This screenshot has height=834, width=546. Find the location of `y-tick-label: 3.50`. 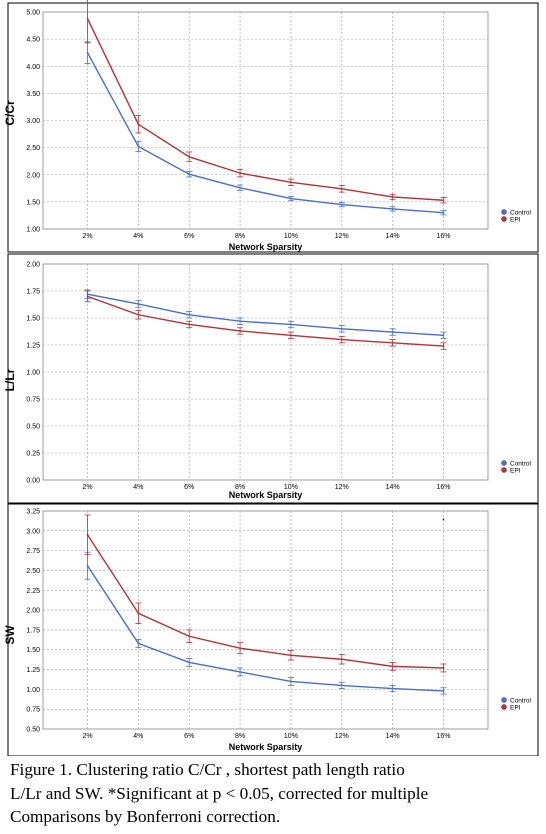

y-tick-label: 3.50 is located at coordinates (33, 94).